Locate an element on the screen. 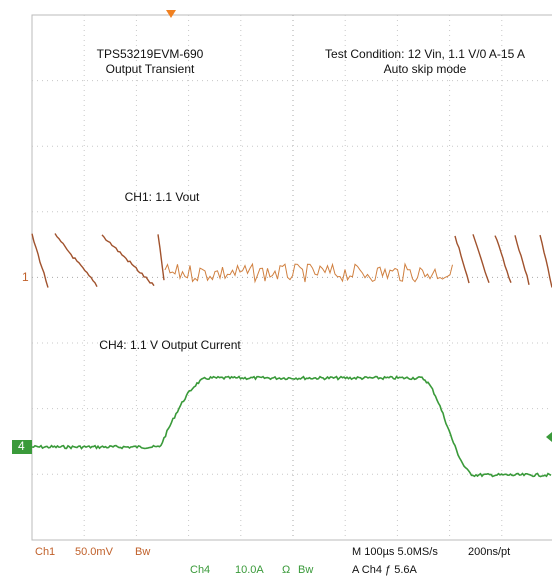 Image resolution: width=552 pixels, height=586 pixels. ch1-trace-noise is located at coordinates (308, 273).